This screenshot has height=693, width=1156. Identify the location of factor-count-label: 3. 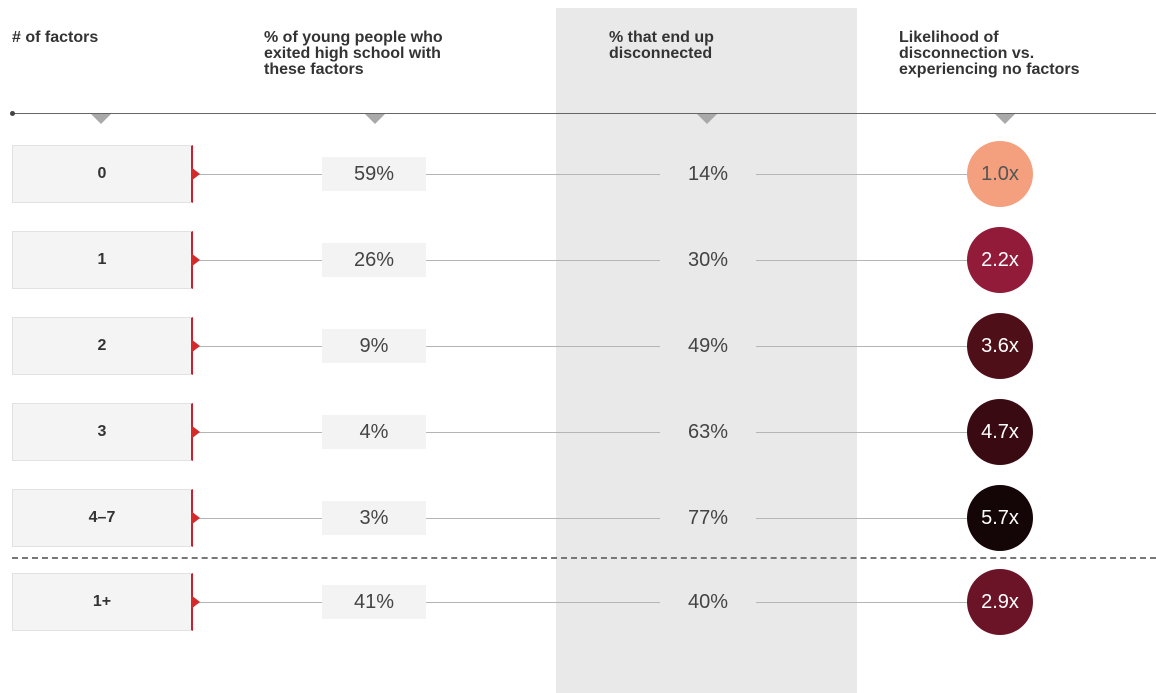
(102, 432).